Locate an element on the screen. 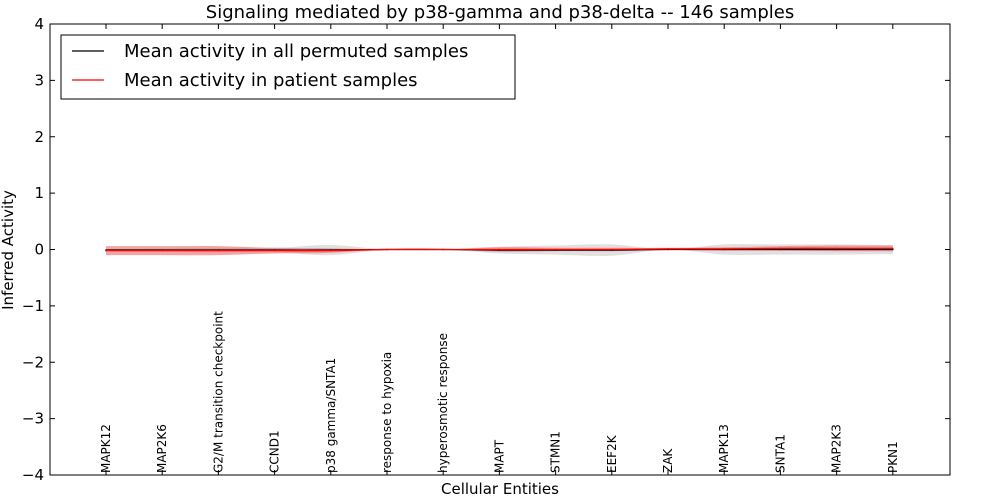  legend-box is located at coordinates (288, 67).